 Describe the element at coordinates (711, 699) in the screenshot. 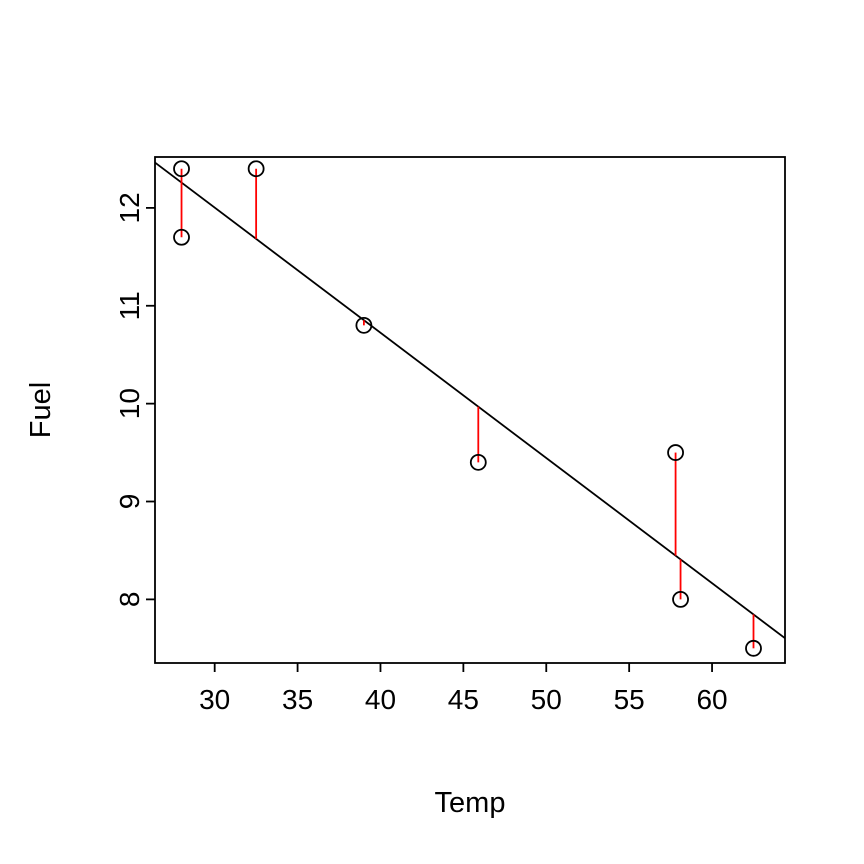

I see `x-tick-label: 60` at that location.